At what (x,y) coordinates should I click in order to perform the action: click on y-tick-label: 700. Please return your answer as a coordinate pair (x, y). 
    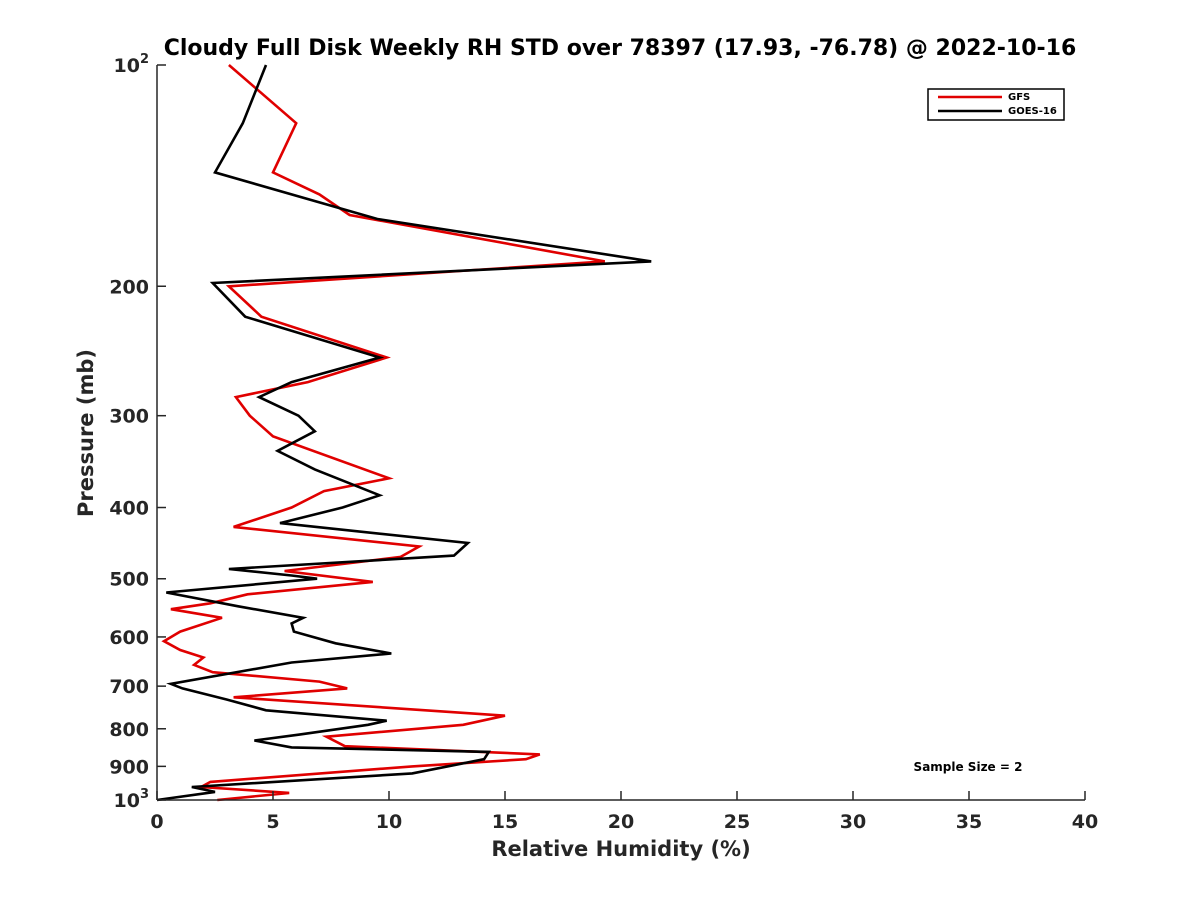
    Looking at the image, I should click on (129, 687).